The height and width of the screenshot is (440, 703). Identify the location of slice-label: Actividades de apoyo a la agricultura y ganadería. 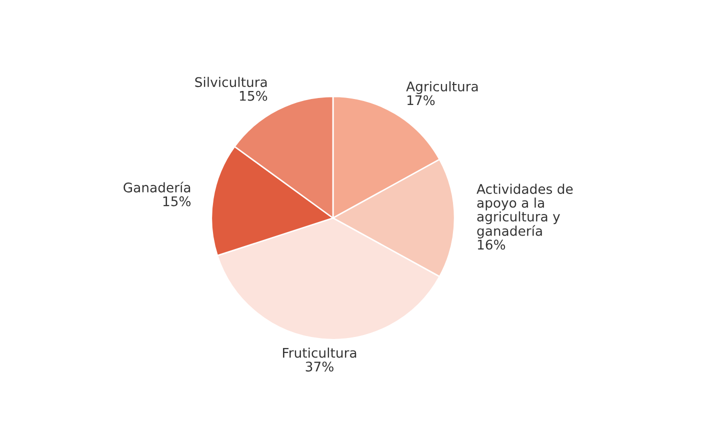
(524, 211).